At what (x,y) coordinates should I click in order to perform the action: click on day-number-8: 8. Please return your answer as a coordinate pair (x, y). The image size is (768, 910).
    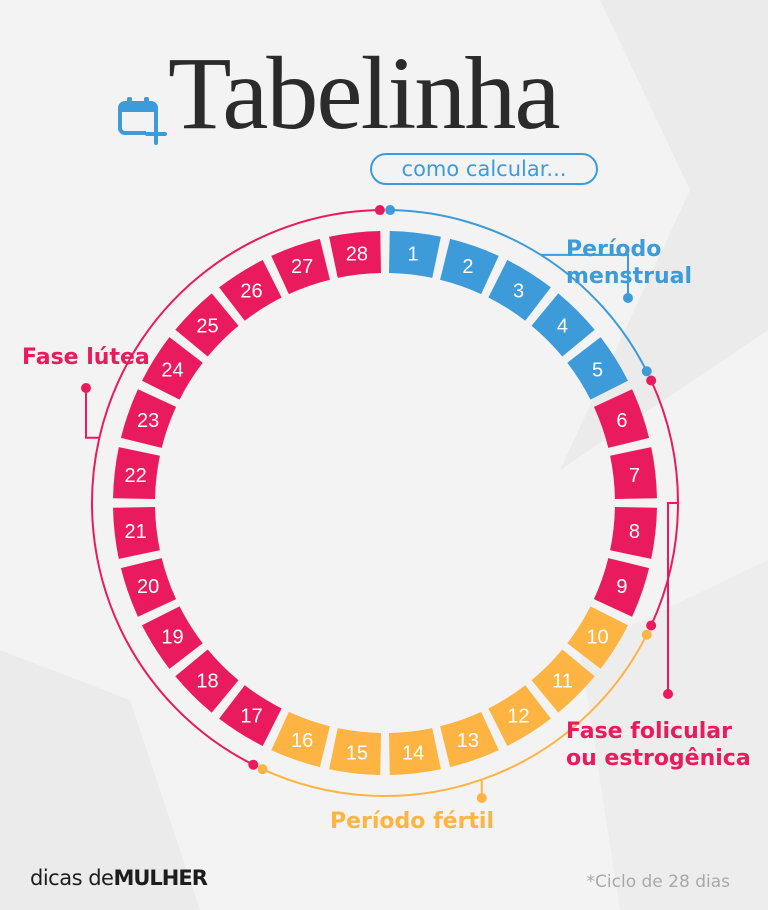
    Looking at the image, I should click on (634, 532).